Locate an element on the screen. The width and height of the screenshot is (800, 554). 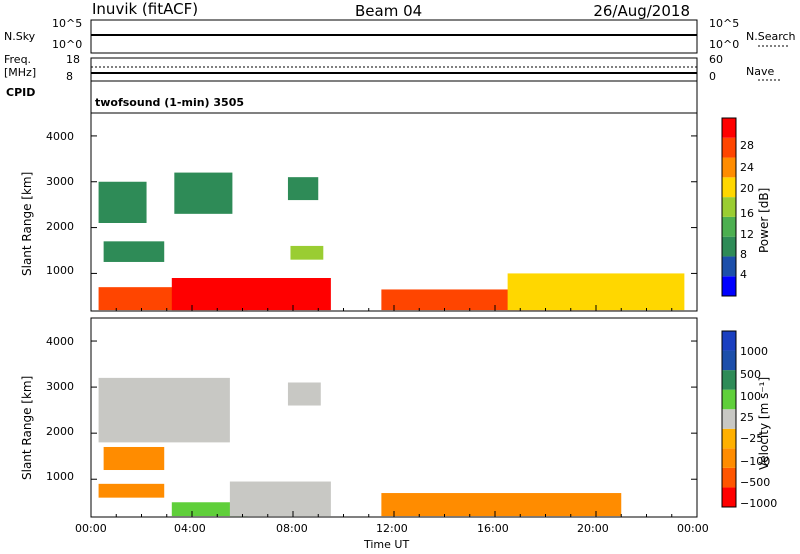
power-cbar-tick-6: 28 is located at coordinates (747, 145).